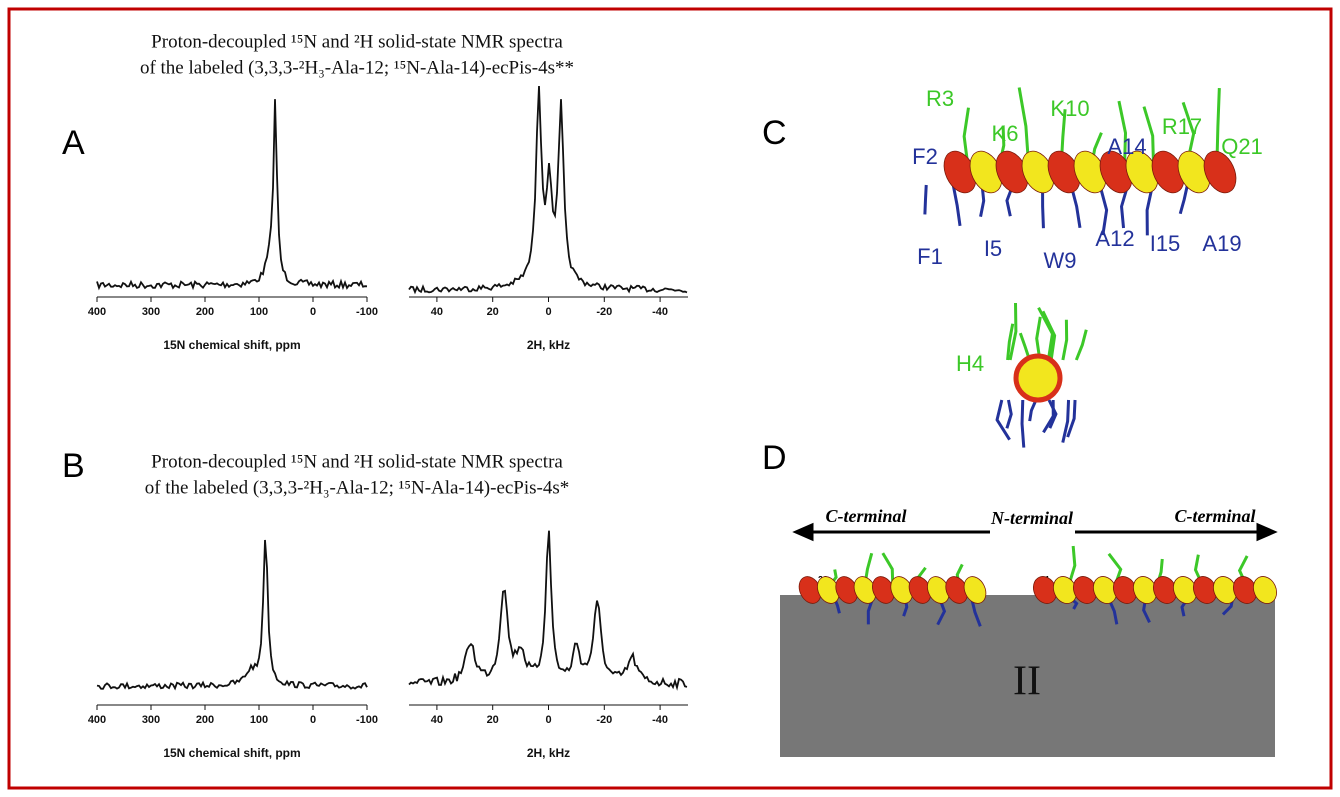  Describe the element at coordinates (930, 256) in the screenshot. I see `residue-label: F1` at that location.